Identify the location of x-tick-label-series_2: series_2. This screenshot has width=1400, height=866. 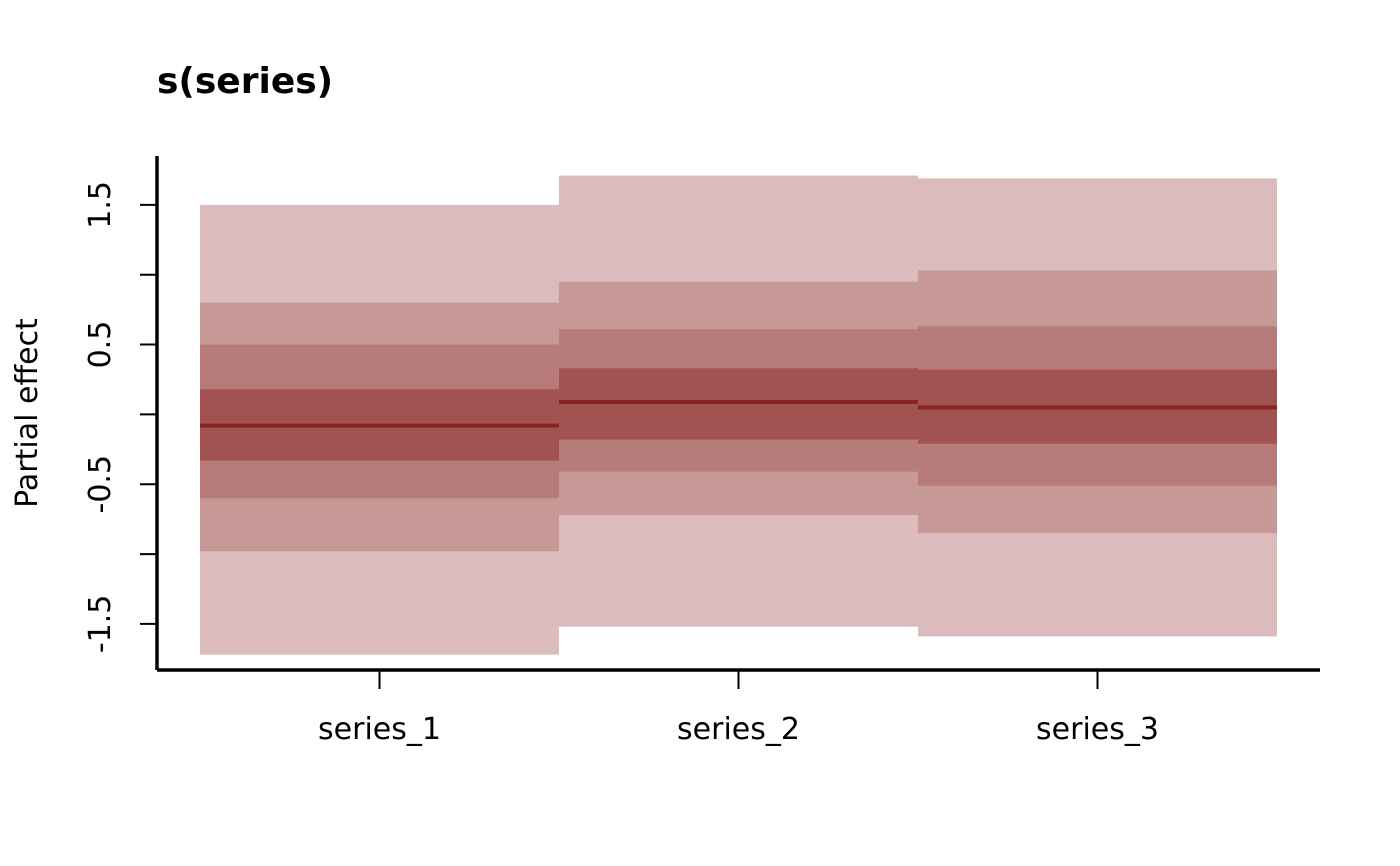
(738, 729).